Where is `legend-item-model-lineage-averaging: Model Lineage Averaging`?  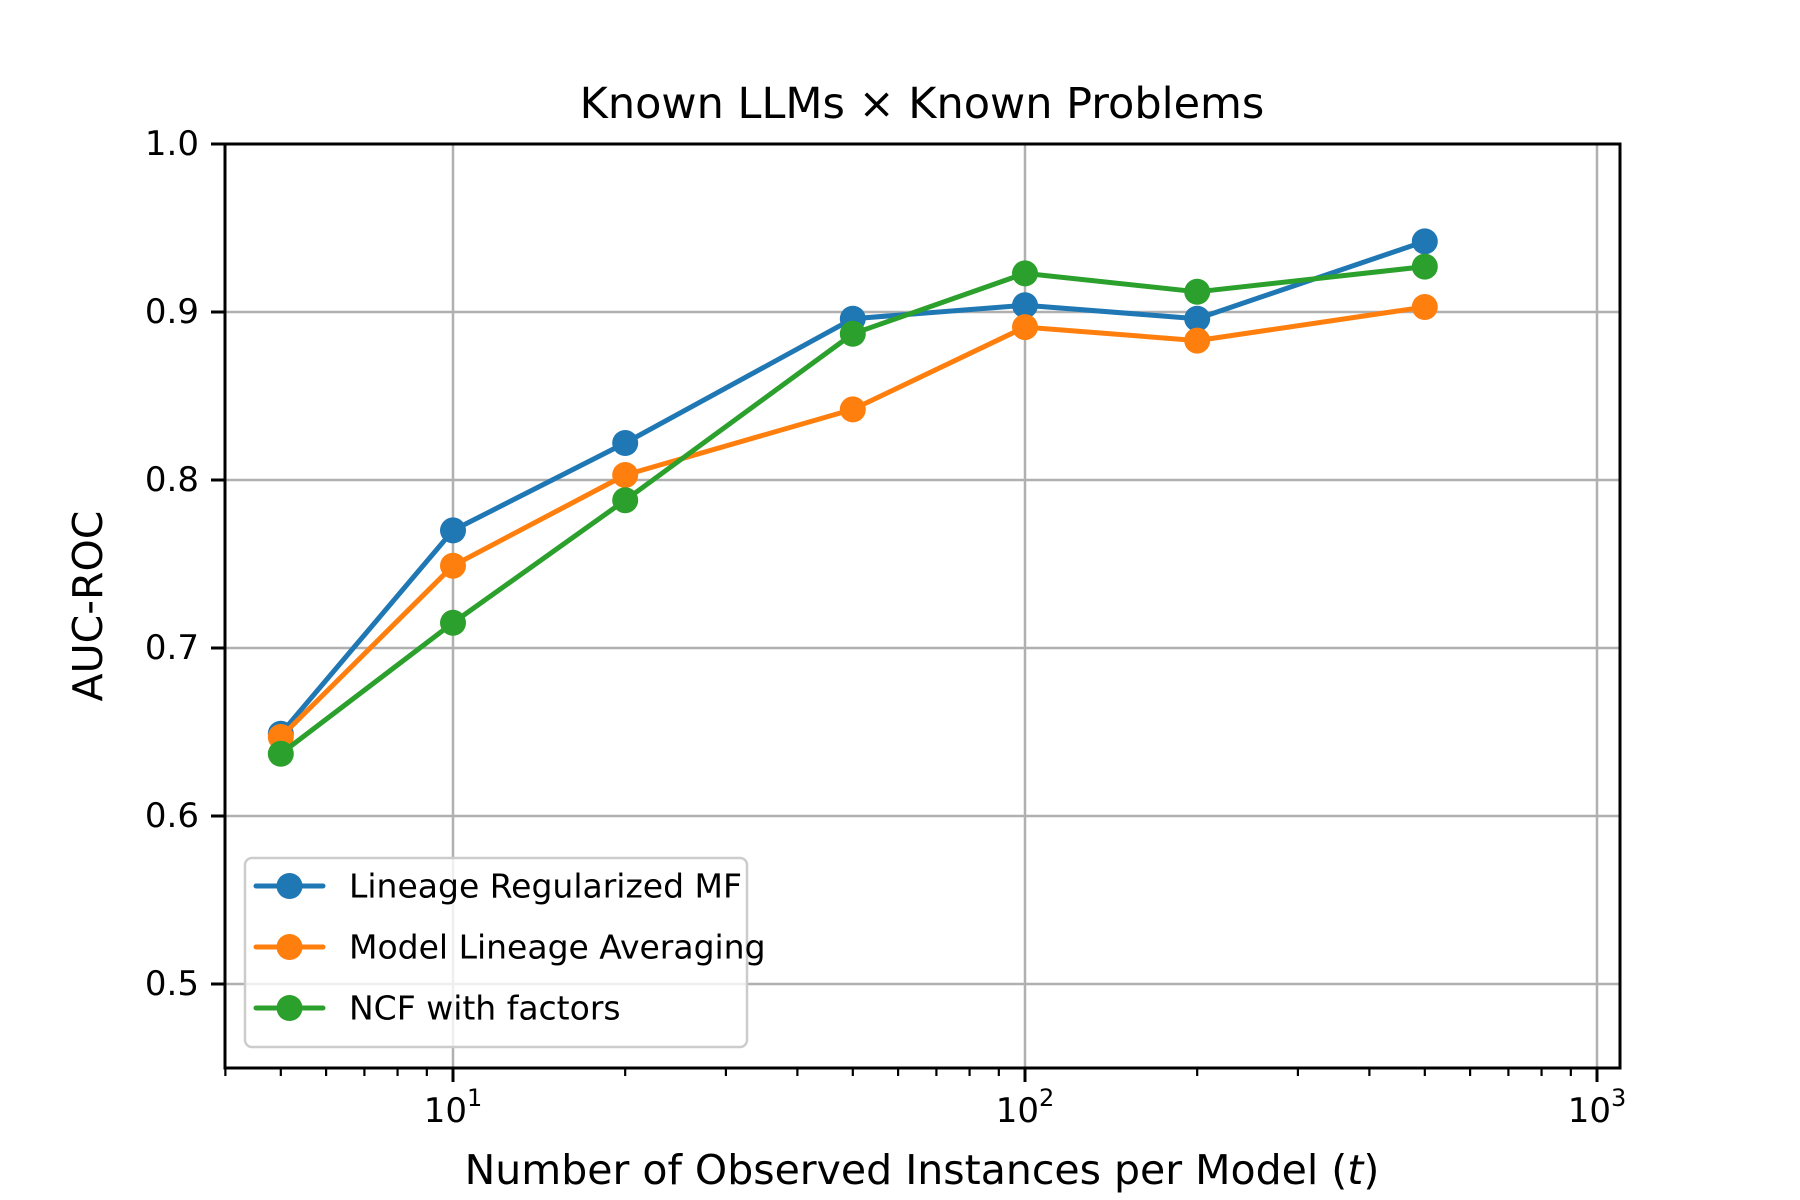 legend-item-model-lineage-averaging: Model Lineage Averaging is located at coordinates (509, 947).